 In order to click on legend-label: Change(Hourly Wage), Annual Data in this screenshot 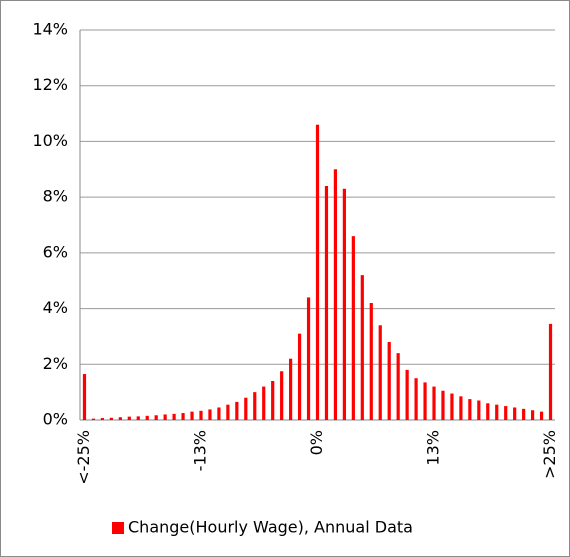, I will do `click(270, 527)`.